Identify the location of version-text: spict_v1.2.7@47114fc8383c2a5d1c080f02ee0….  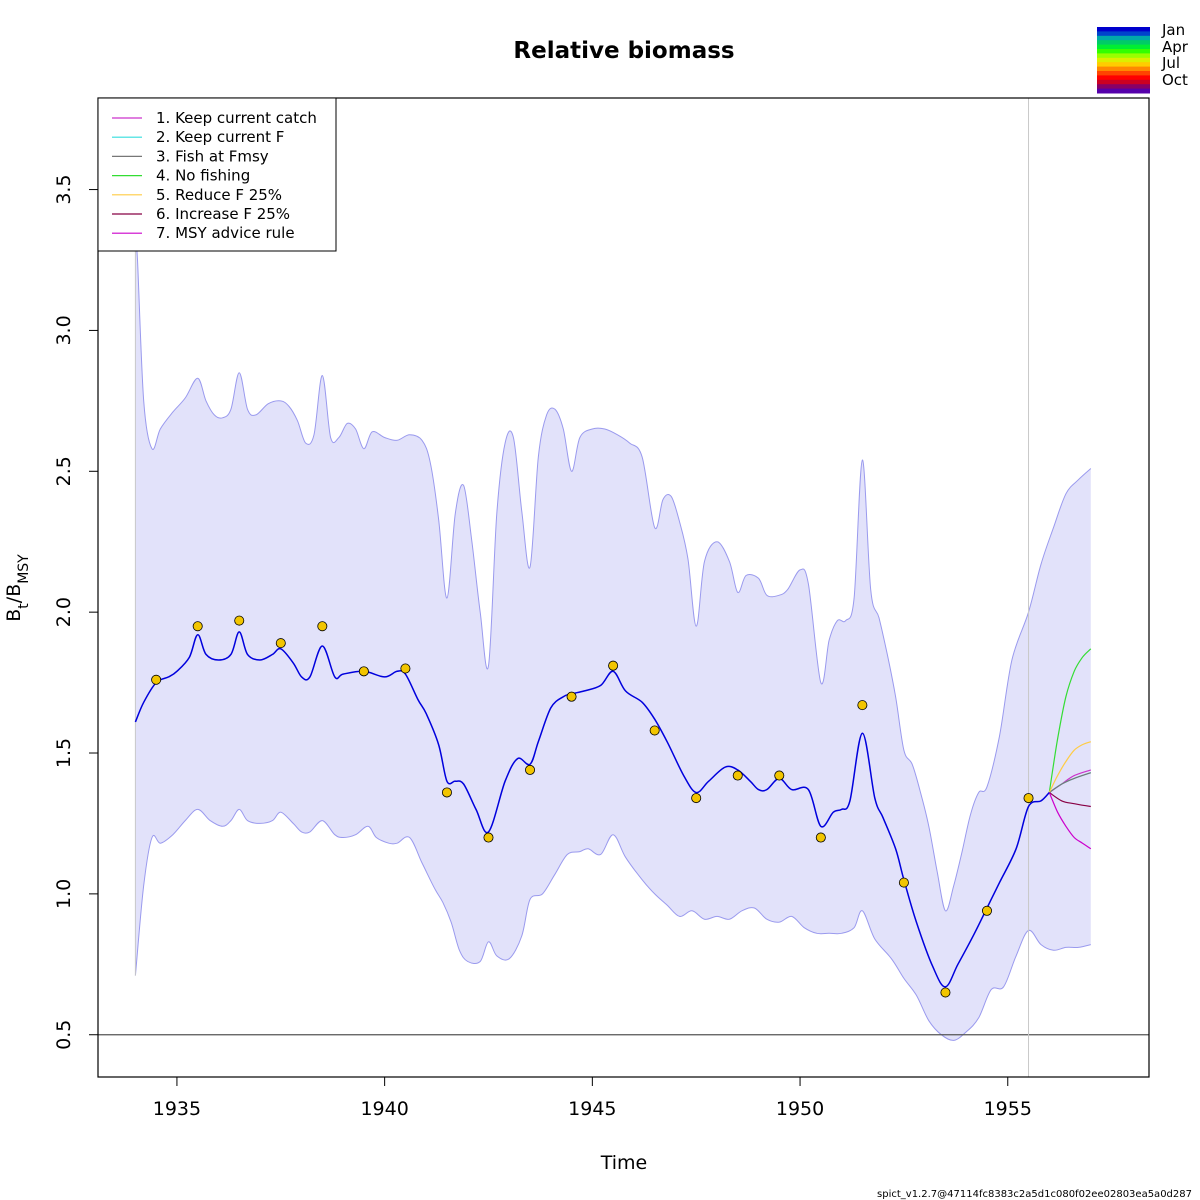
(1034, 1194).